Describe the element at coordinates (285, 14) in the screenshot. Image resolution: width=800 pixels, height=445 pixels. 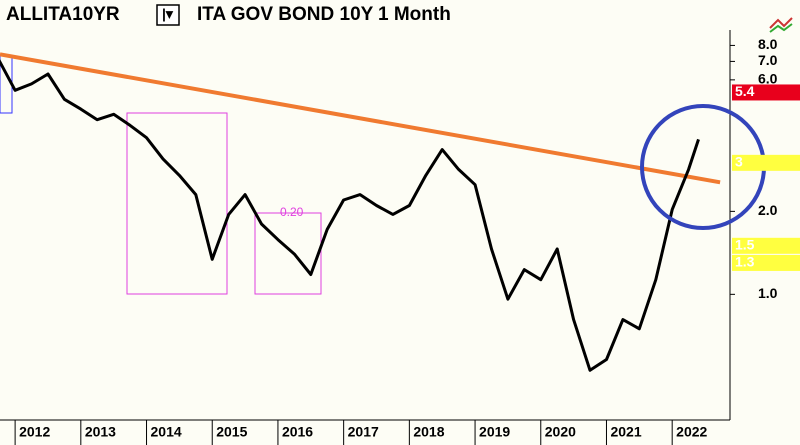
I see `chart-title: ITA GOV BOND 10Y` at that location.